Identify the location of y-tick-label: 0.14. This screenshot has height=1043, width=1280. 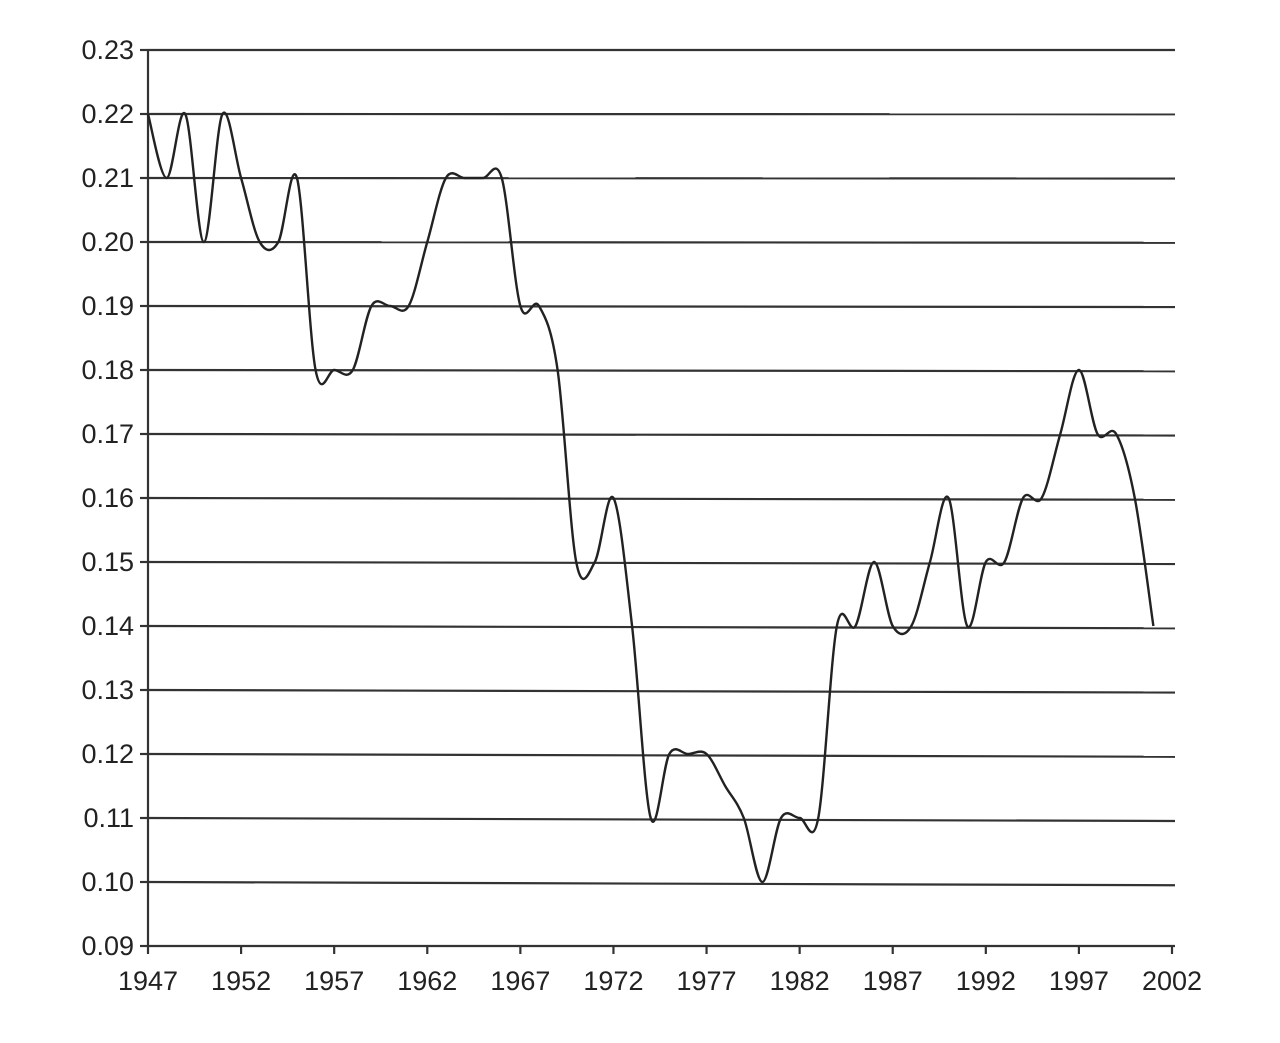
(107, 626).